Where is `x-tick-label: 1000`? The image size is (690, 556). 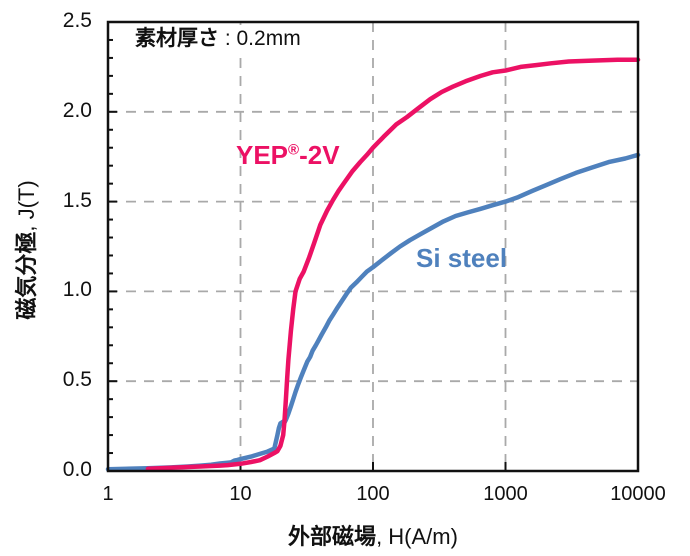
x-tick-label: 1000 is located at coordinates (505, 494).